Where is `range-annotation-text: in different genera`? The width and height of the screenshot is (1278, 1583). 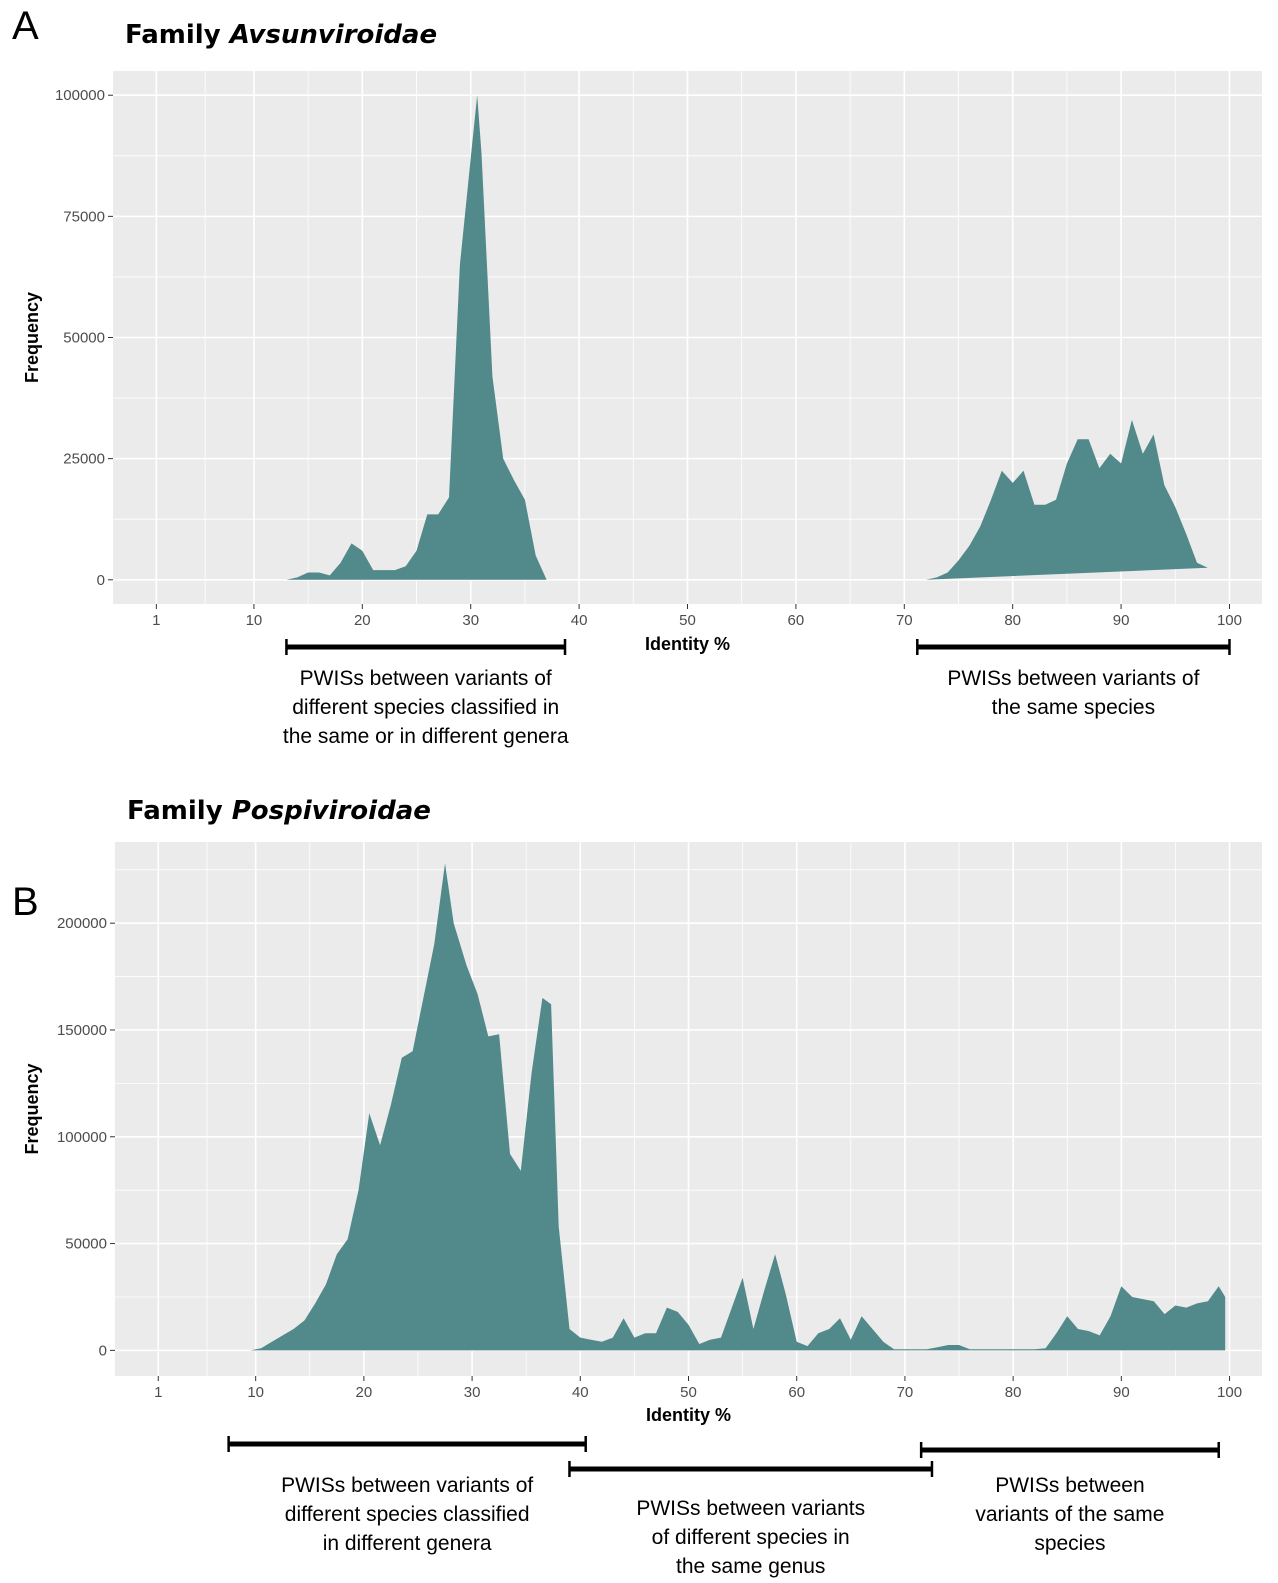
range-annotation-text: in different genera is located at coordinates (407, 1543).